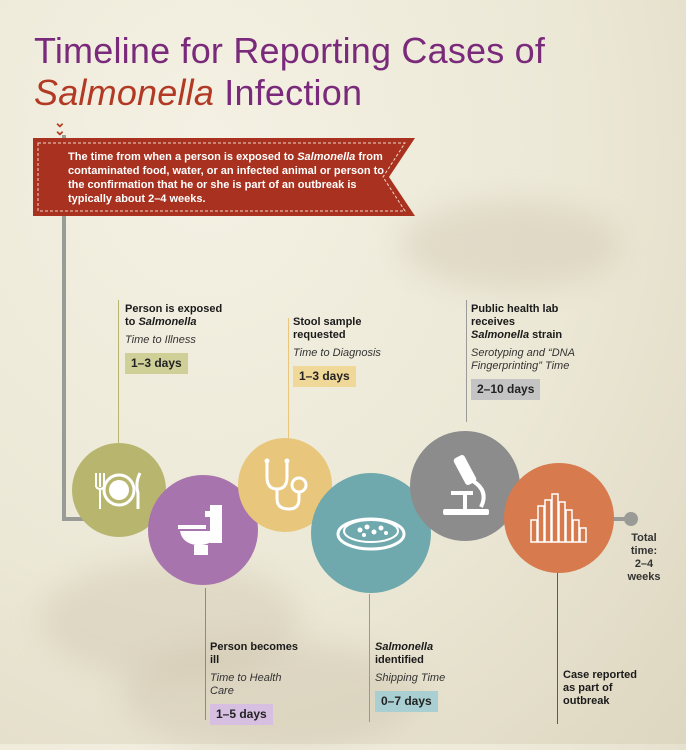 This screenshot has height=750, width=686. Describe the element at coordinates (286, 484) in the screenshot. I see `stethoscope-icon` at that location.